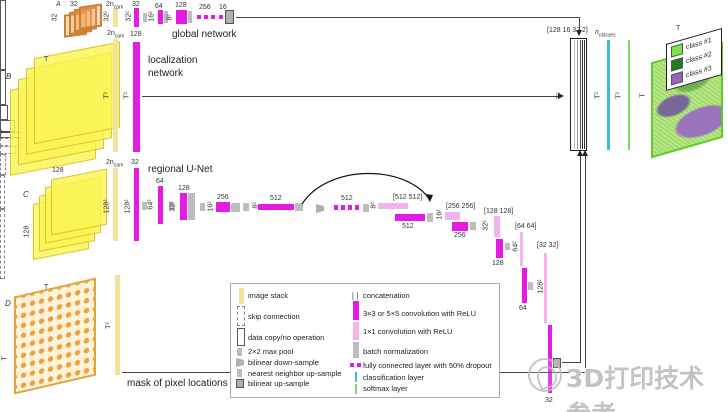  I want to click on global-output-line, so click(579, 24).